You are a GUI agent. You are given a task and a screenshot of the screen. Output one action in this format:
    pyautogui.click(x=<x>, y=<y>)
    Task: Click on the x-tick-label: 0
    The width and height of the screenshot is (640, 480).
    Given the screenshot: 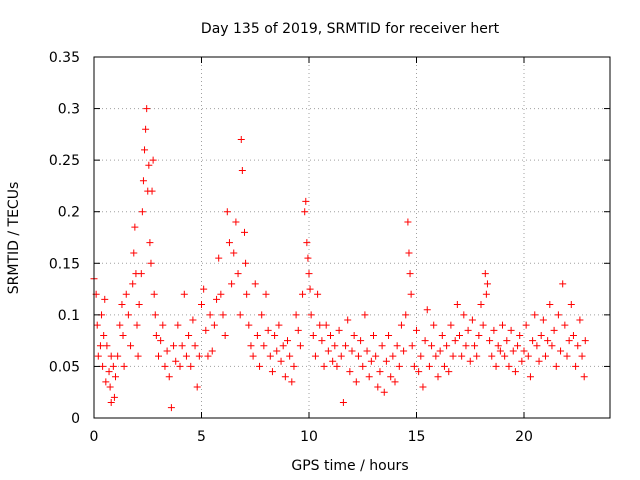 What is the action you would take?
    pyautogui.click(x=94, y=437)
    